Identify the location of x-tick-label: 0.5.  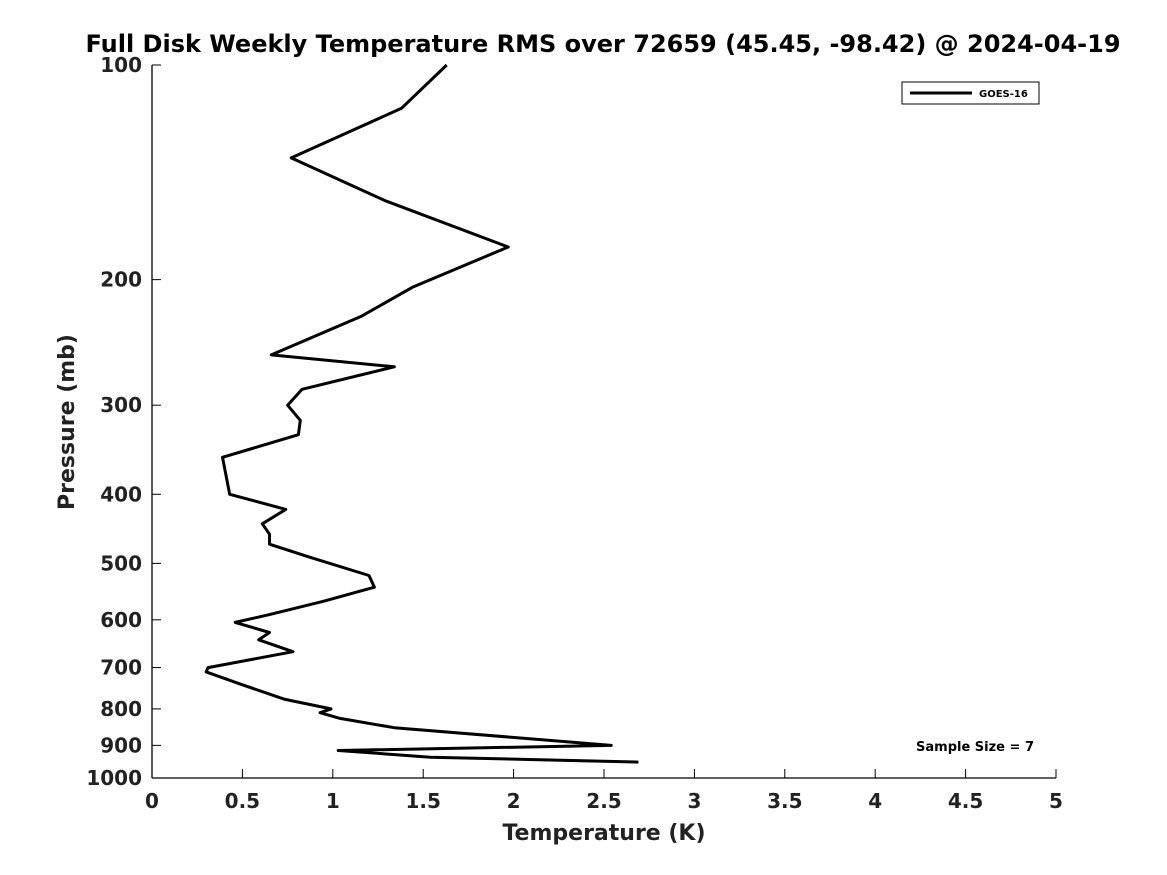
(242, 801).